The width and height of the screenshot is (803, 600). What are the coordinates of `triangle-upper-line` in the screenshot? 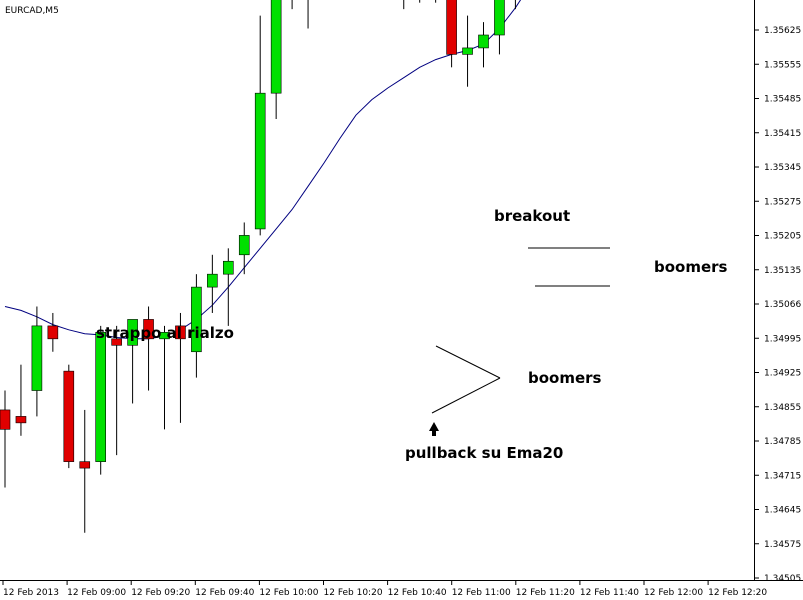 It's located at (468, 362).